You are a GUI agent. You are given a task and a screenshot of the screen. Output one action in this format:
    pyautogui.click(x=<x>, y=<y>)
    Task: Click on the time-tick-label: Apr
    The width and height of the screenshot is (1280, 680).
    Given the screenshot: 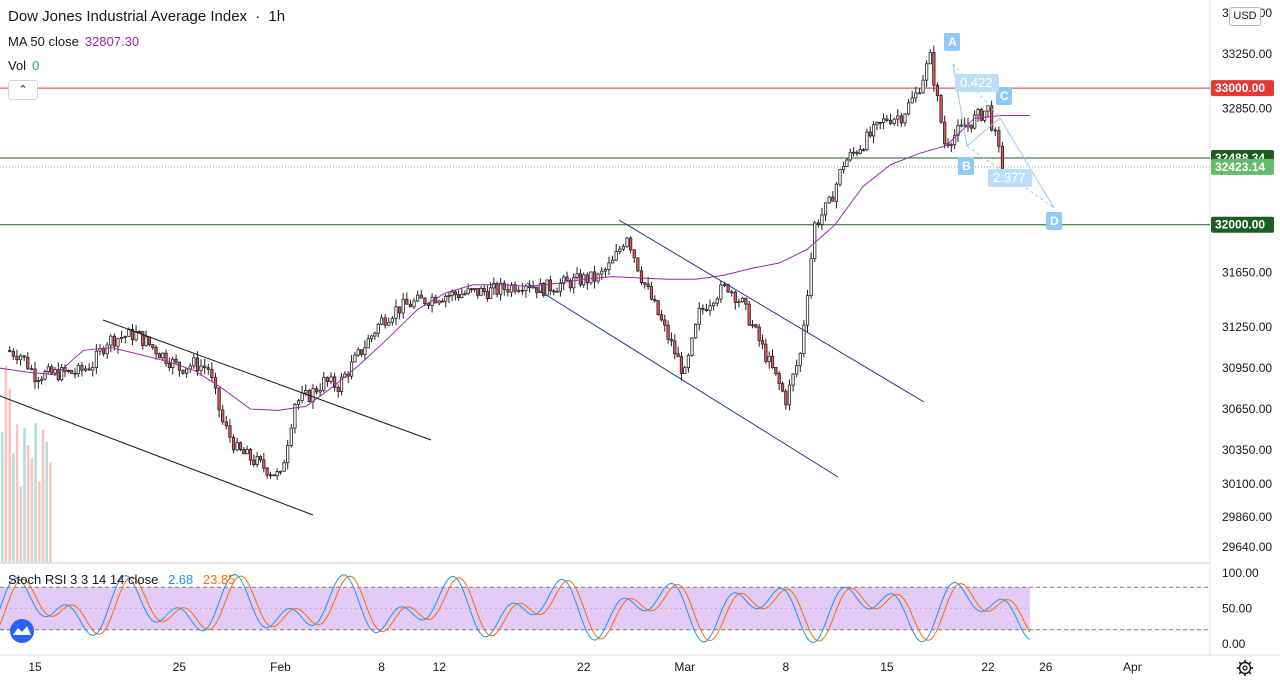 What is the action you would take?
    pyautogui.click(x=1132, y=667)
    